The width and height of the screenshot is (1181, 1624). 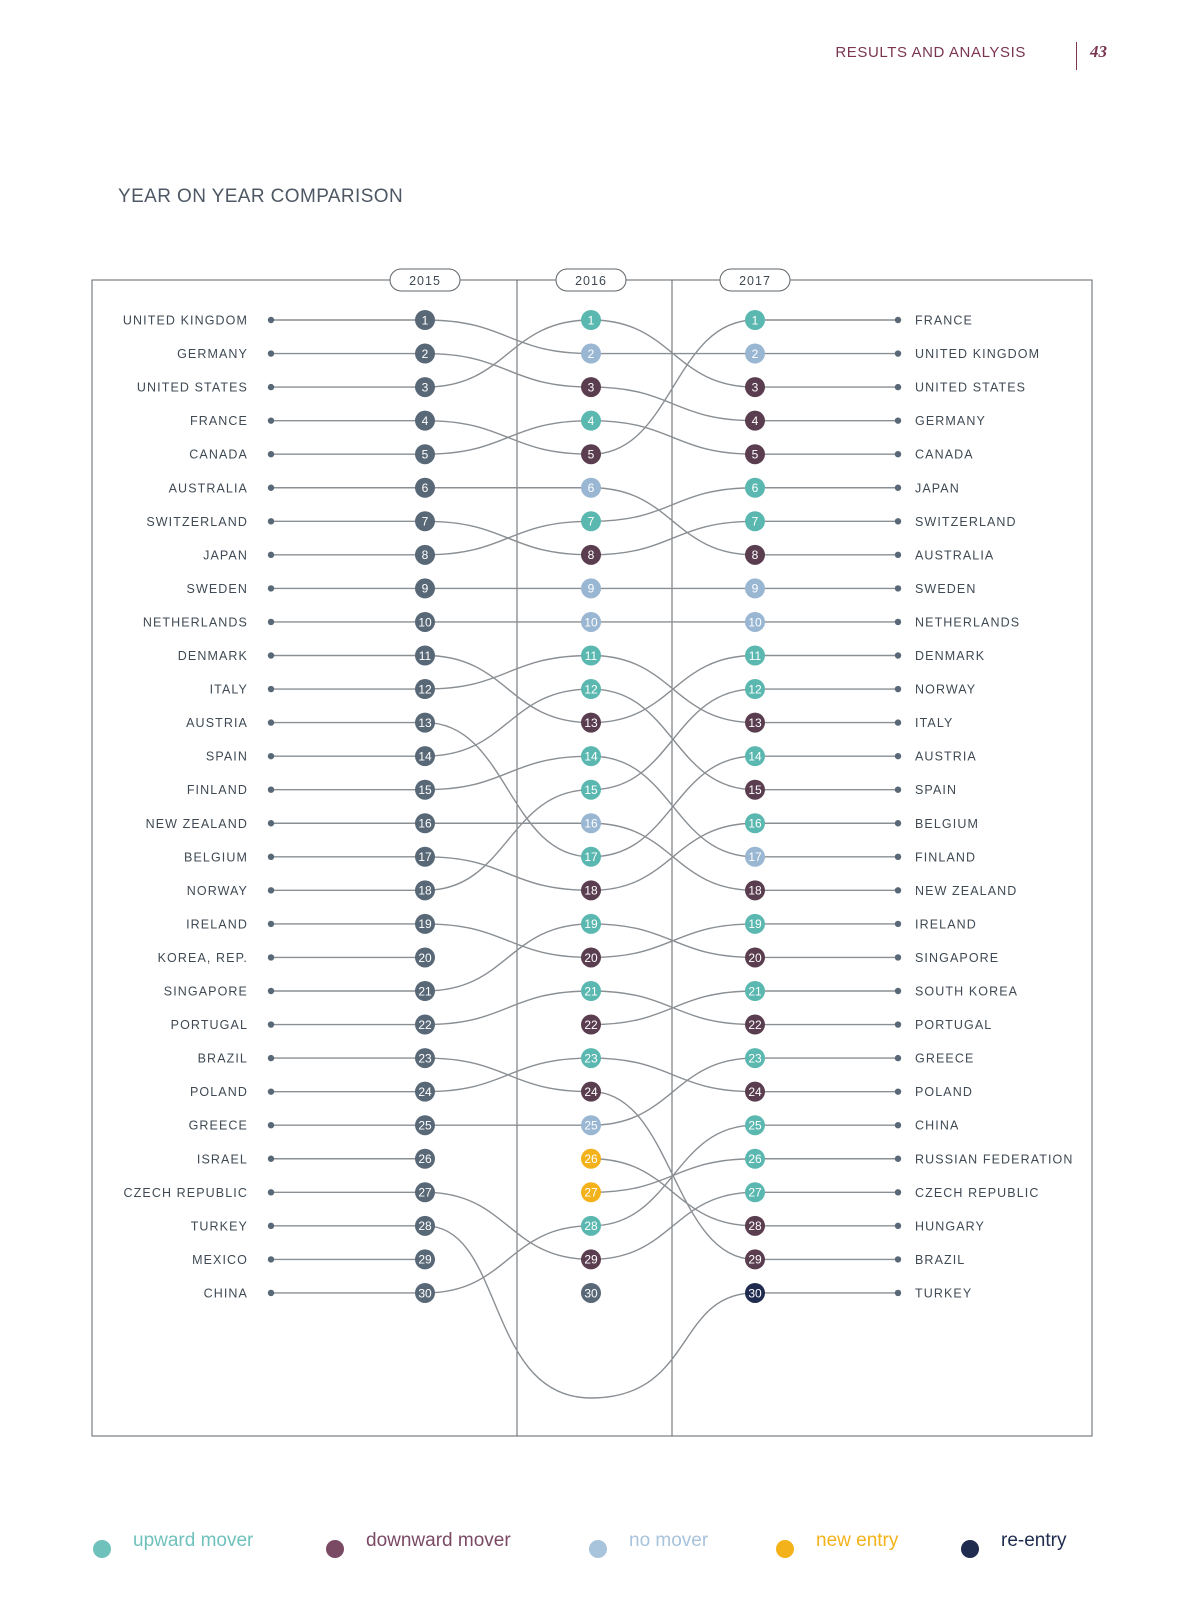 What do you see at coordinates (755, 891) in the screenshot?
I see `rank-2017-18-number: 18` at bounding box center [755, 891].